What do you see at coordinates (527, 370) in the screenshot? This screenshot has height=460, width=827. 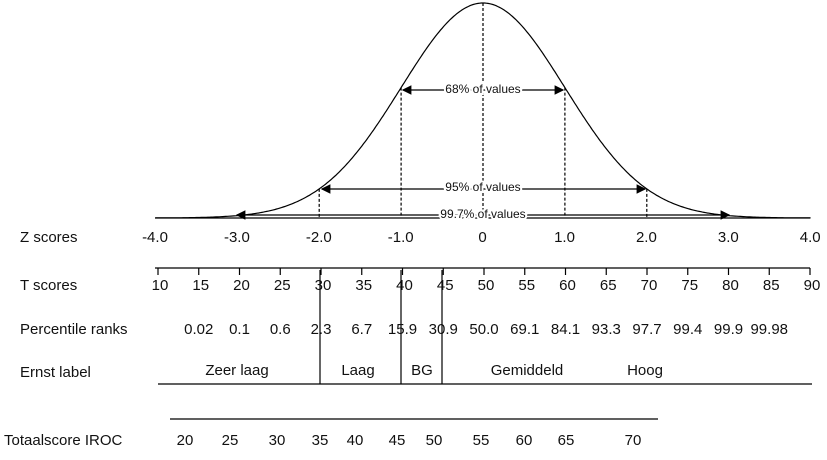 I see `ernst-label: Gemiddeld` at bounding box center [527, 370].